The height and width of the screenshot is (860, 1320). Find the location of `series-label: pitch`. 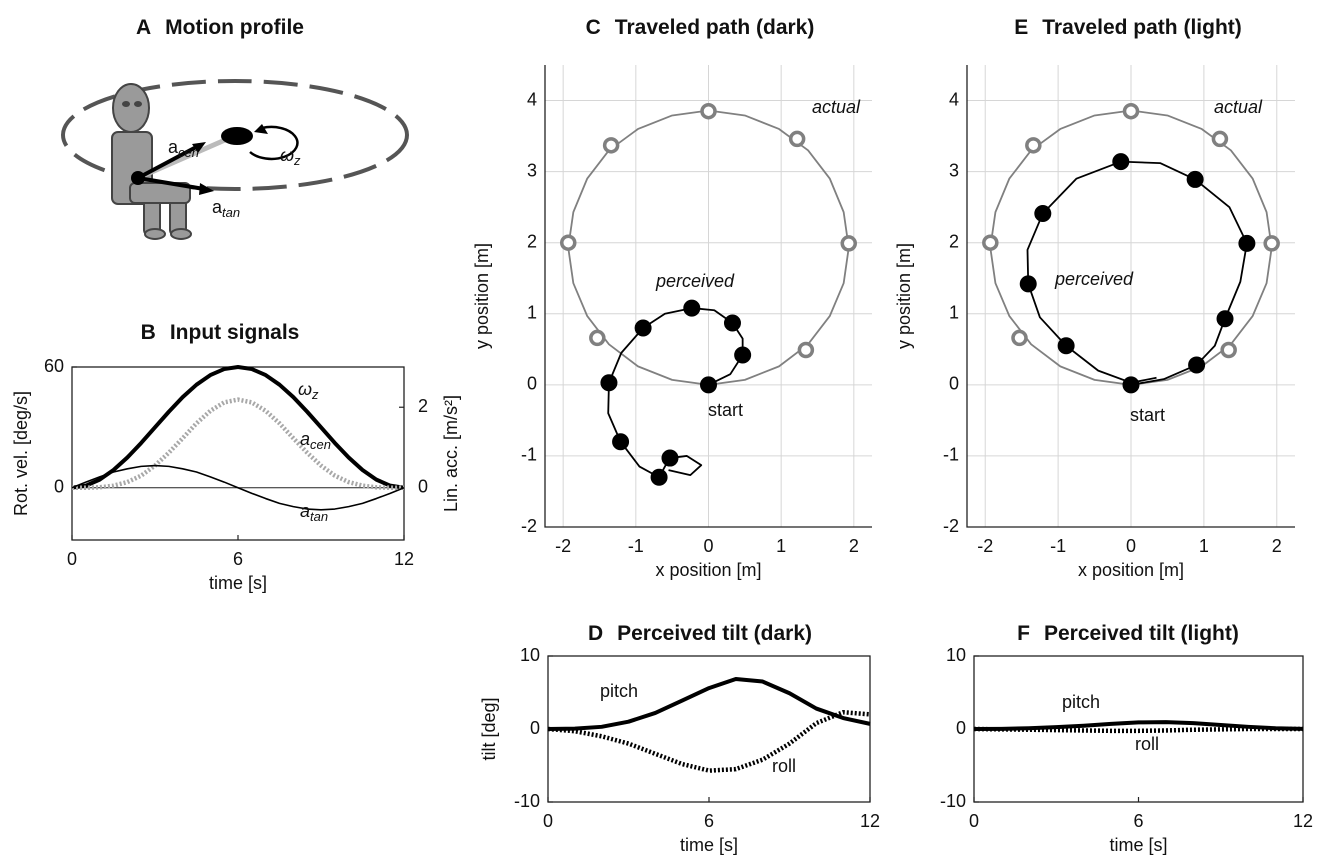

series-label: pitch is located at coordinates (1081, 702).